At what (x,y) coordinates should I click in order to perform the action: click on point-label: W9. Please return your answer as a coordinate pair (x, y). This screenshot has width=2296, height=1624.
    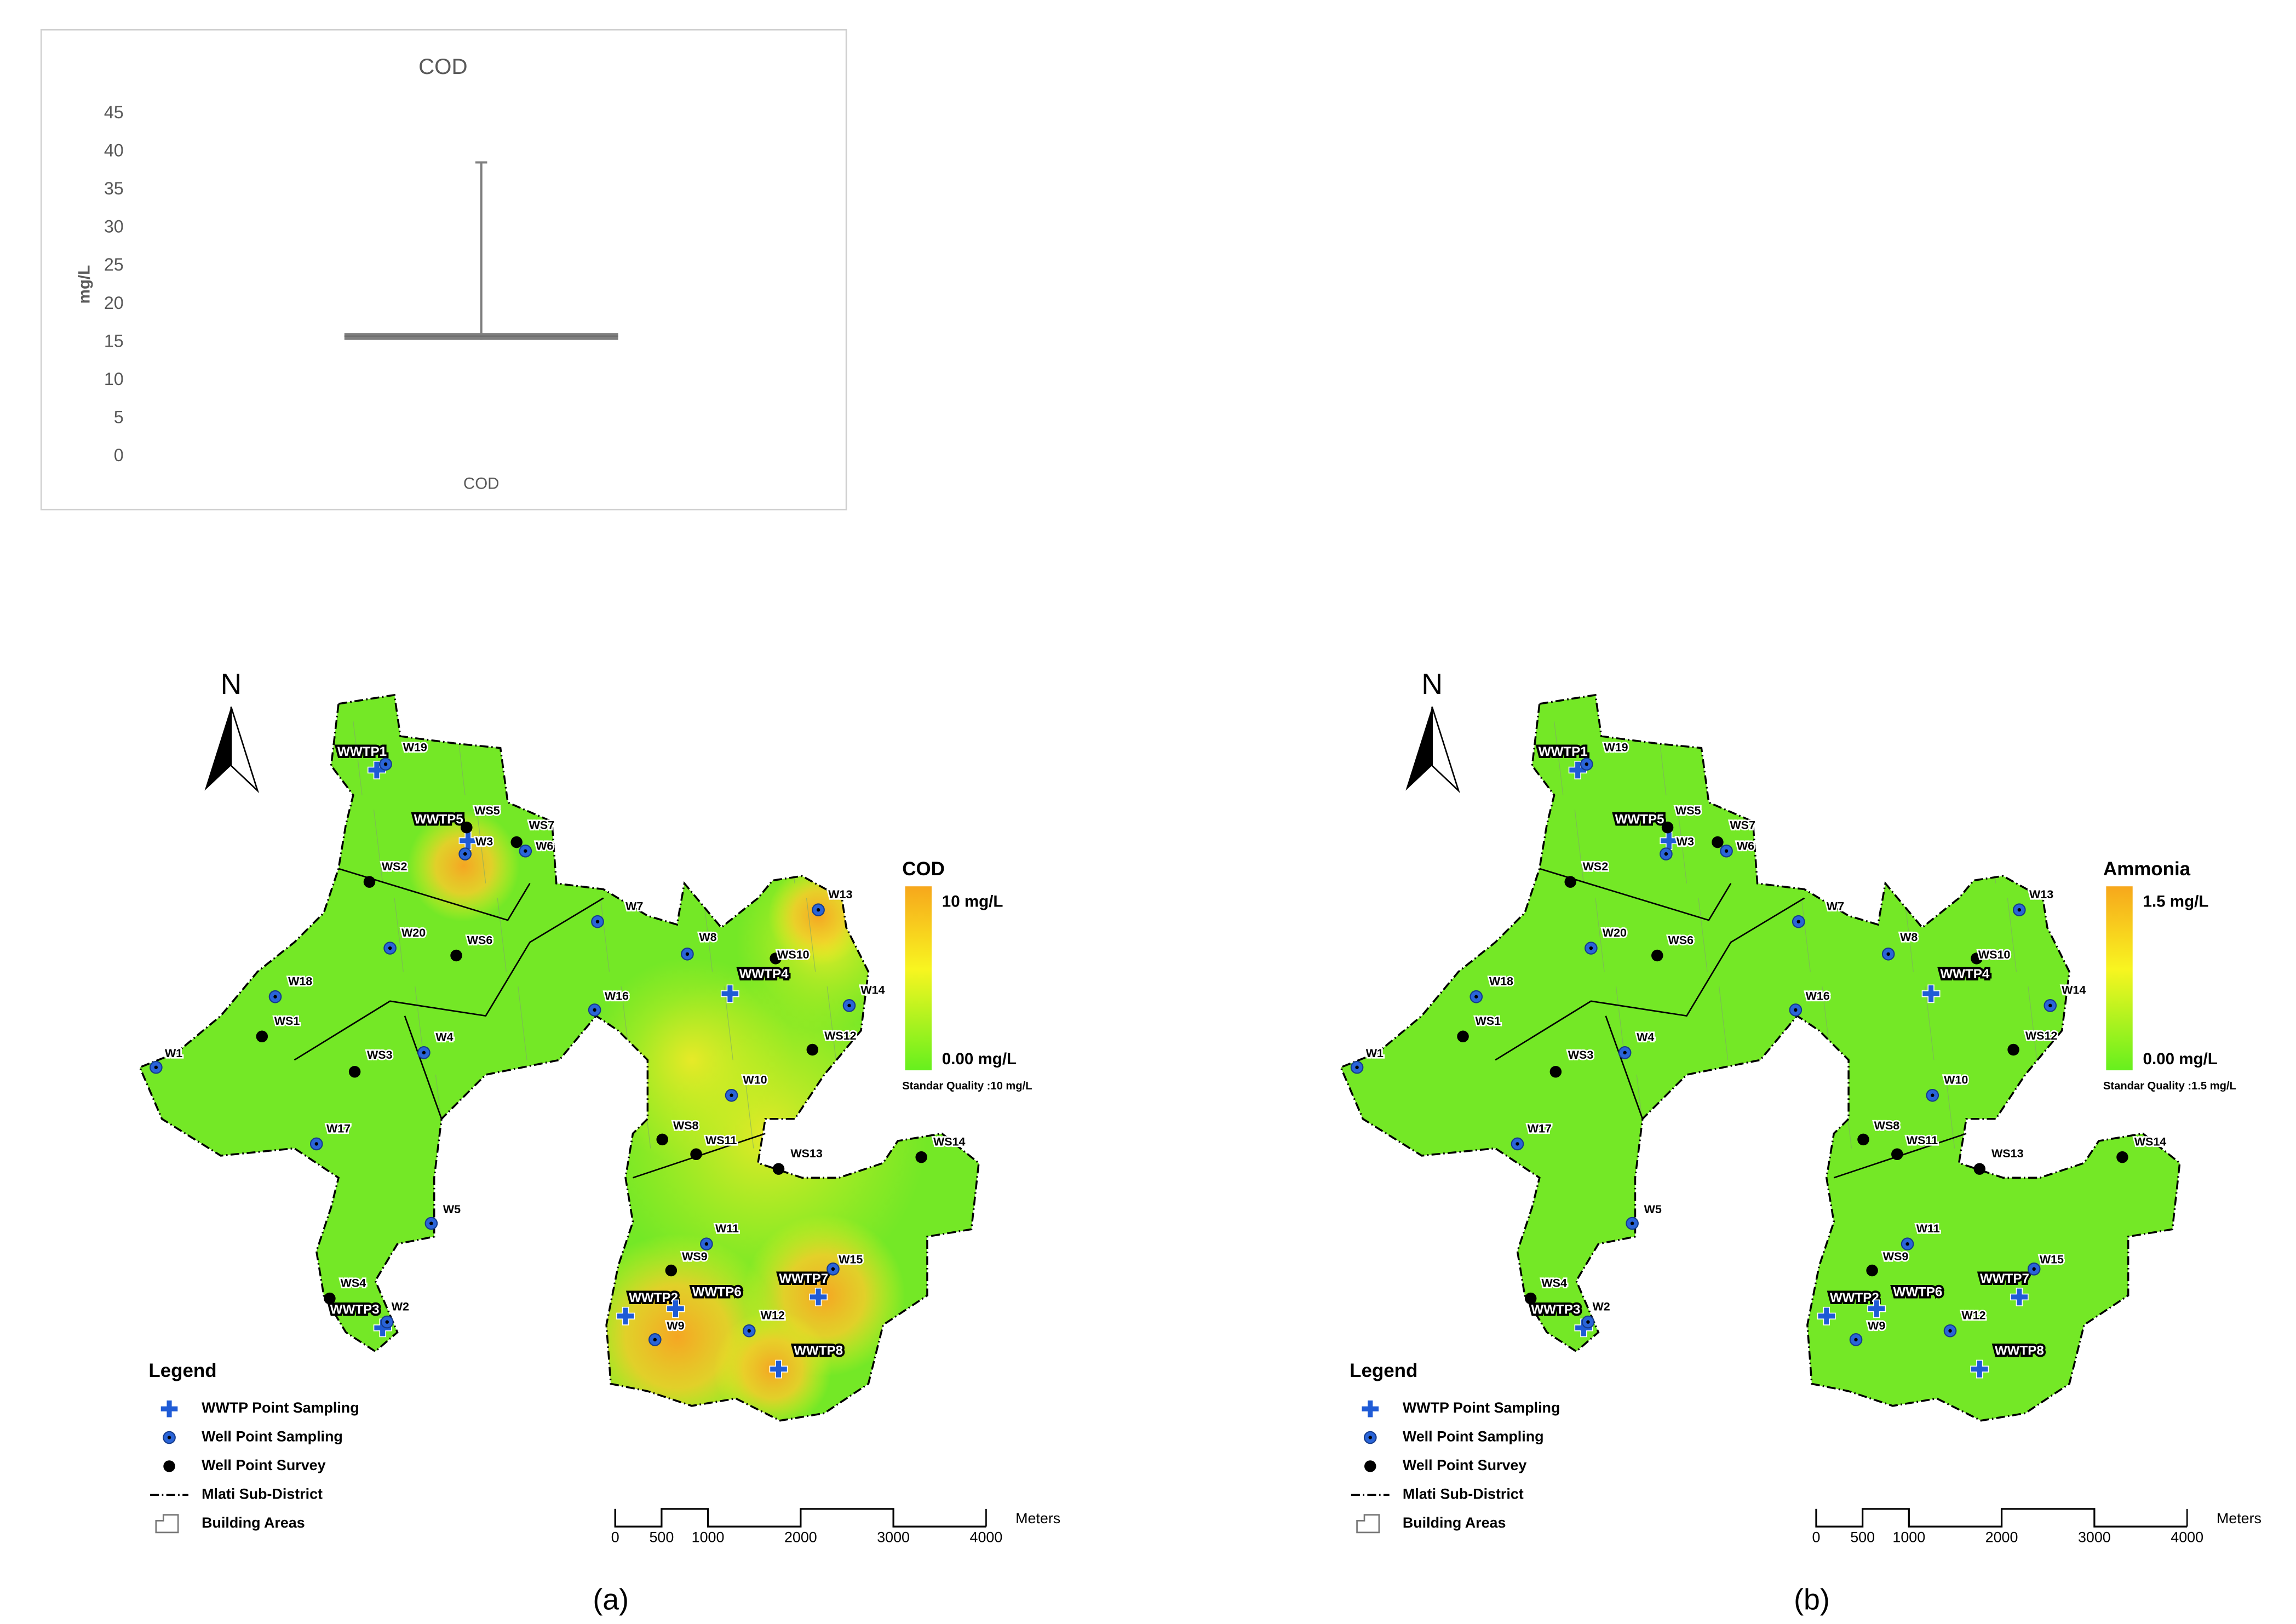
    Looking at the image, I should click on (1877, 1326).